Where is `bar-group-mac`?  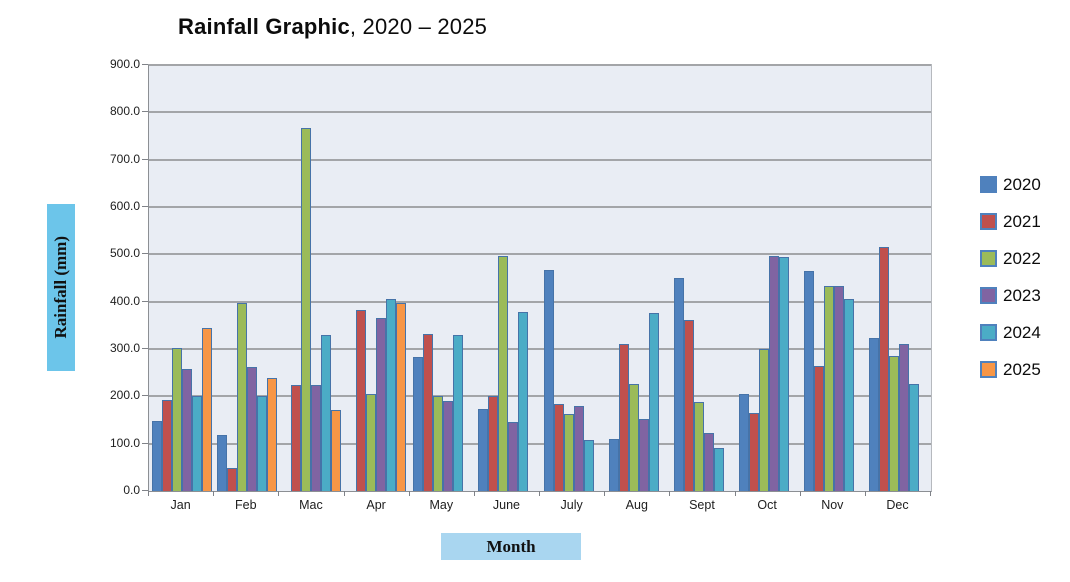 bar-group-mac is located at coordinates (311, 278).